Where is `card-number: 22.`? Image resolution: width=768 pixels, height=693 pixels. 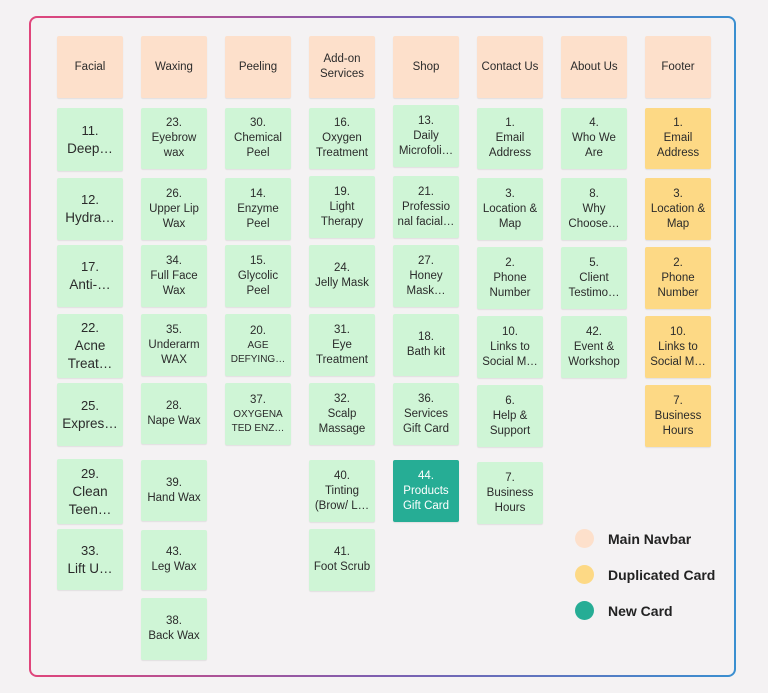 card-number: 22. is located at coordinates (90, 327).